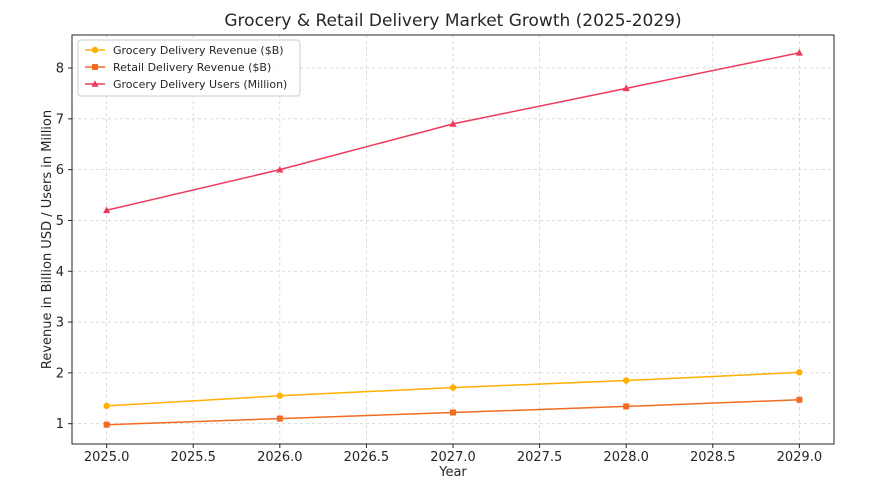  I want to click on y-tick-label: 3, so click(60, 323).